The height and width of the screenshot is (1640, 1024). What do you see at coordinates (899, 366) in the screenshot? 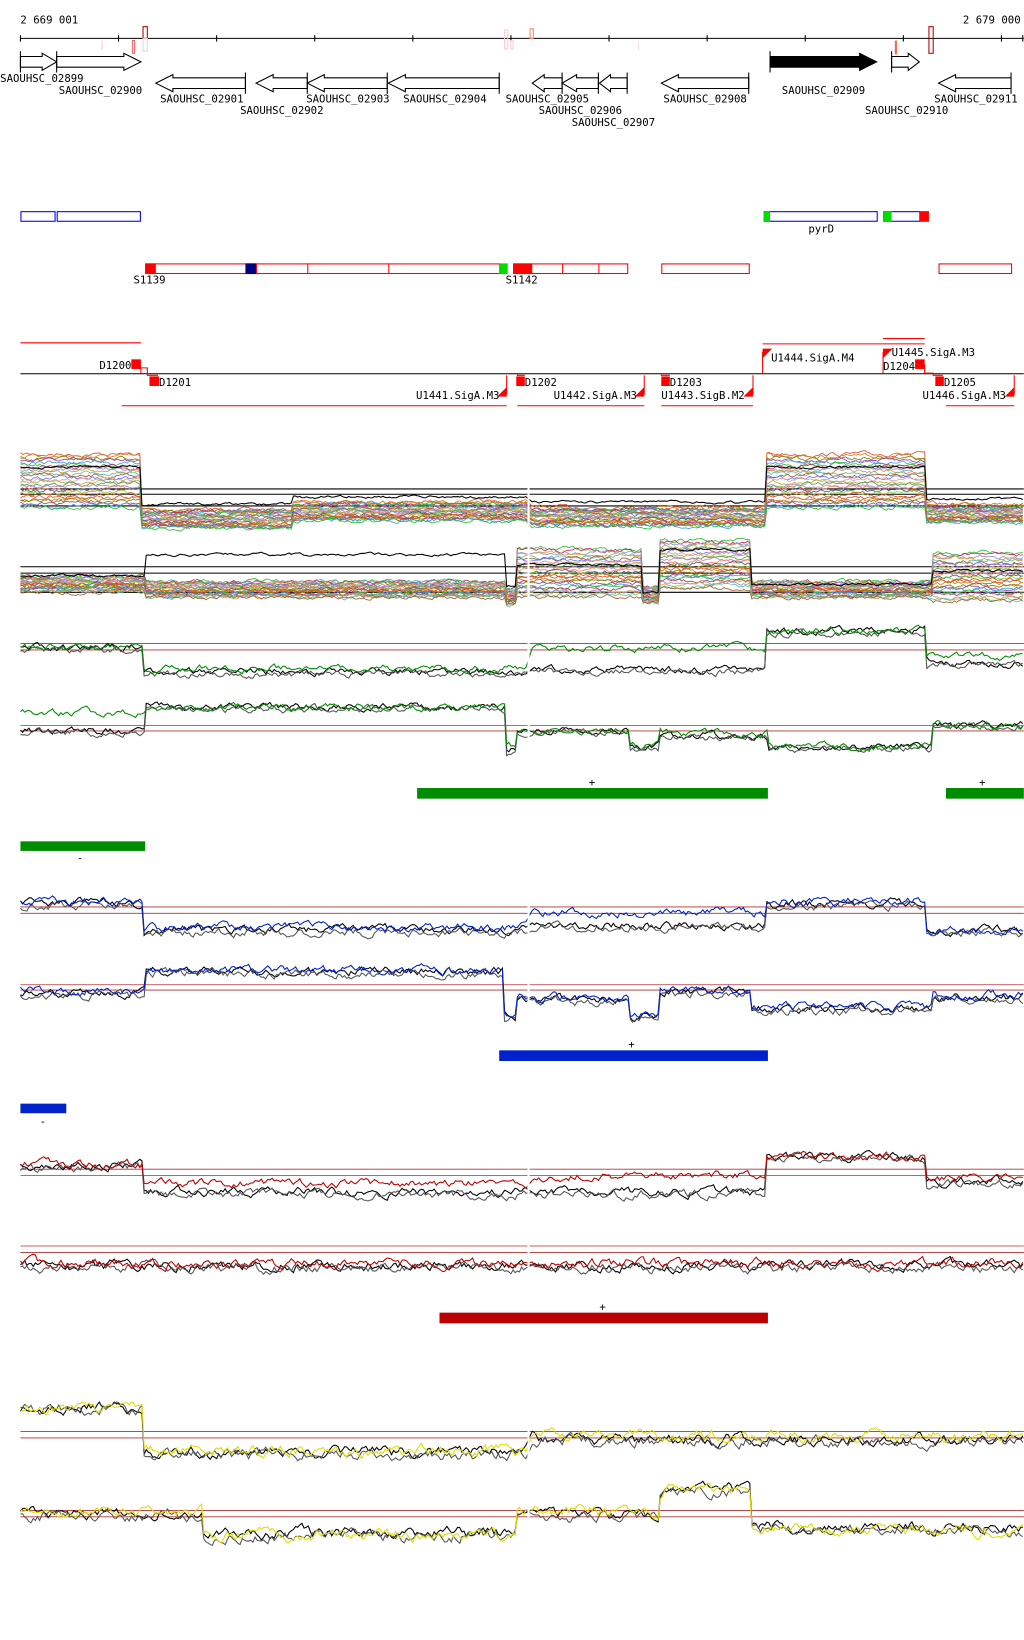
I see `segment-label-d1204: D1204` at bounding box center [899, 366].